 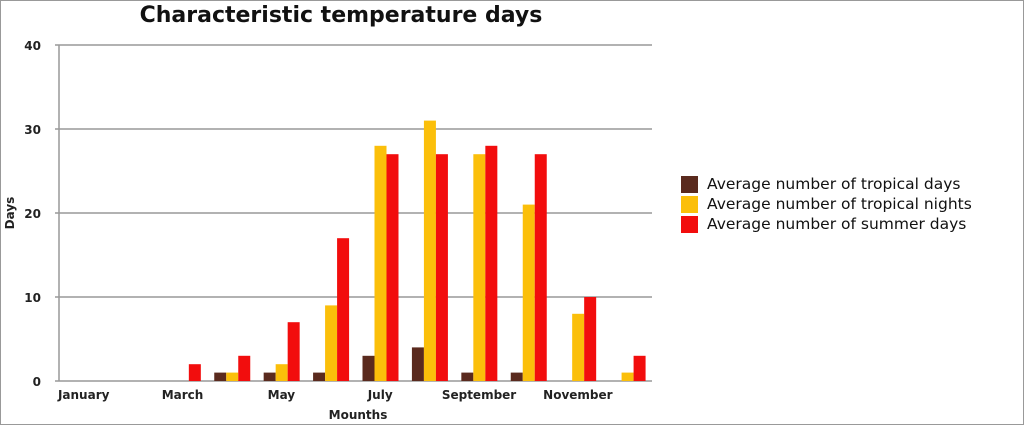 What do you see at coordinates (244, 368) in the screenshot?
I see `bar-april-s3` at bounding box center [244, 368].